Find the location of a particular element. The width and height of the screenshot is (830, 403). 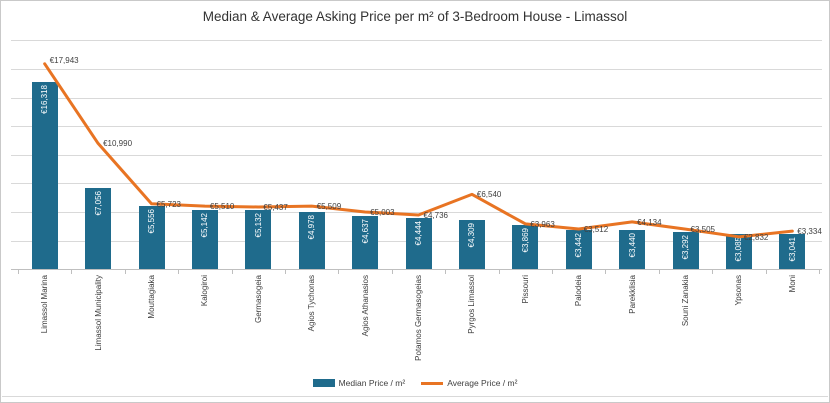

median-bar-value: €3,292 is located at coordinates (685, 247).